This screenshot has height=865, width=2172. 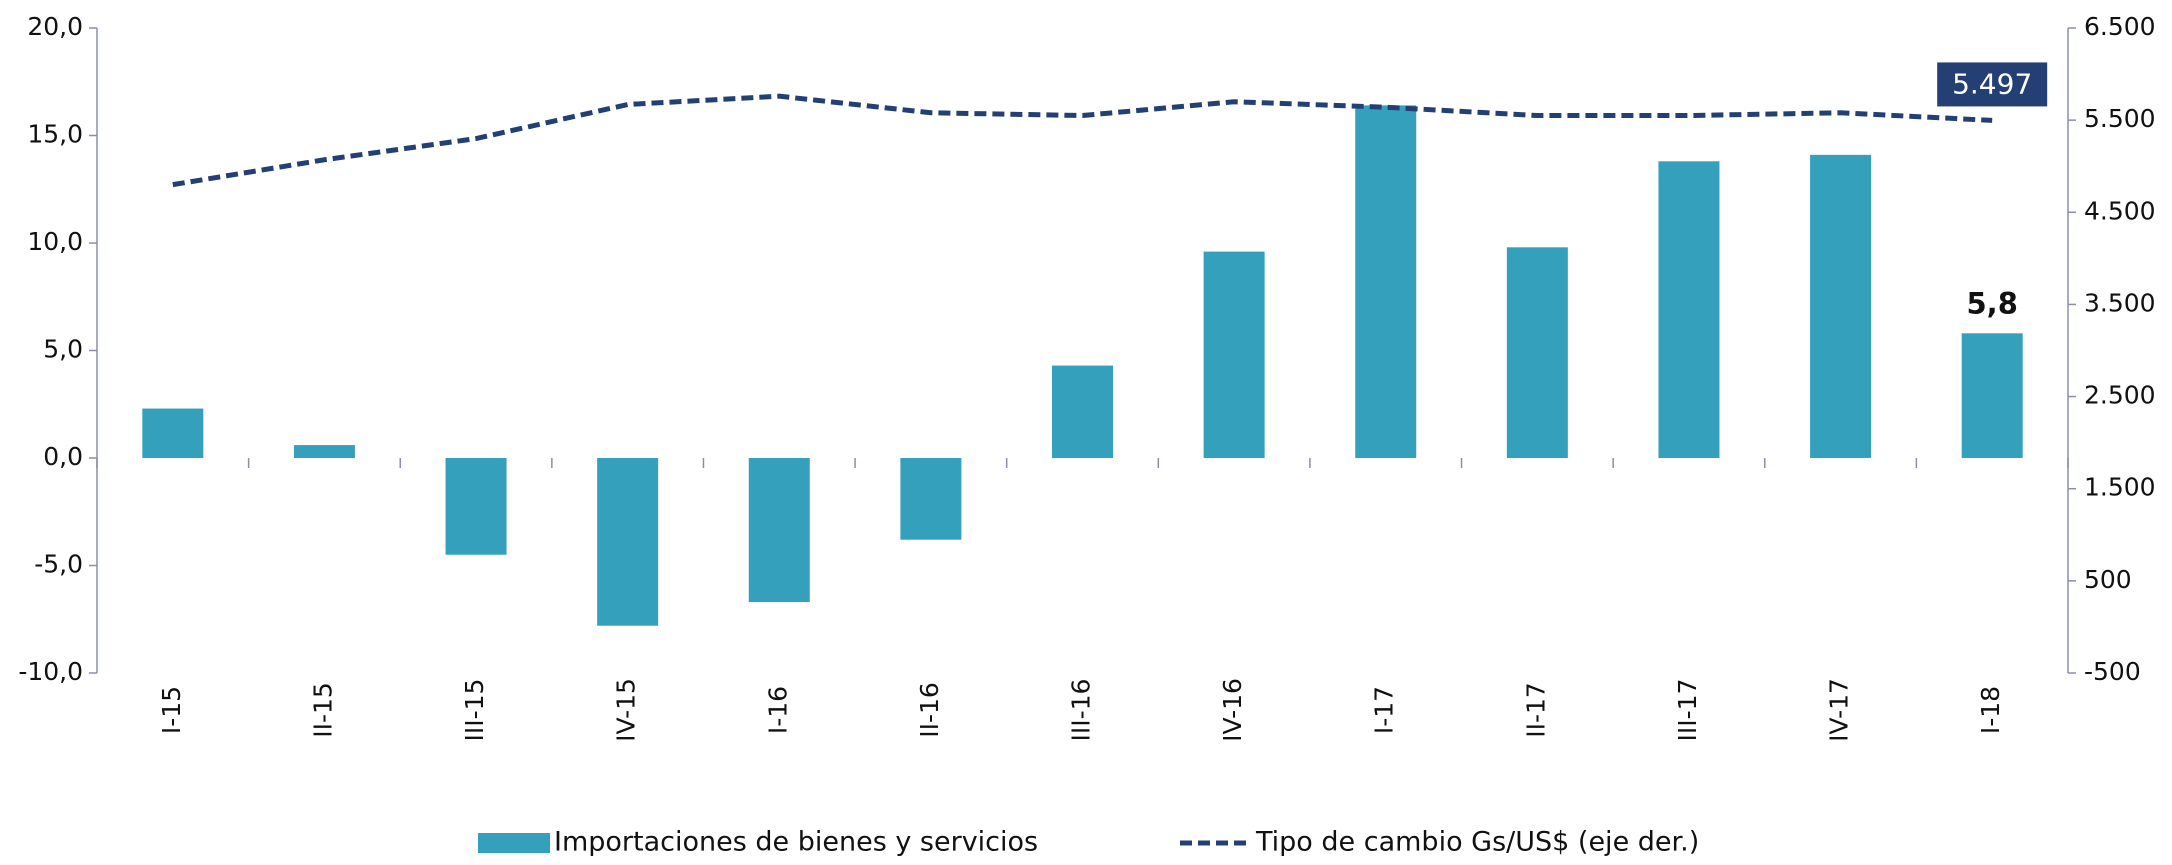 What do you see at coordinates (63, 349) in the screenshot?
I see `y-tick-label: 5,0` at bounding box center [63, 349].